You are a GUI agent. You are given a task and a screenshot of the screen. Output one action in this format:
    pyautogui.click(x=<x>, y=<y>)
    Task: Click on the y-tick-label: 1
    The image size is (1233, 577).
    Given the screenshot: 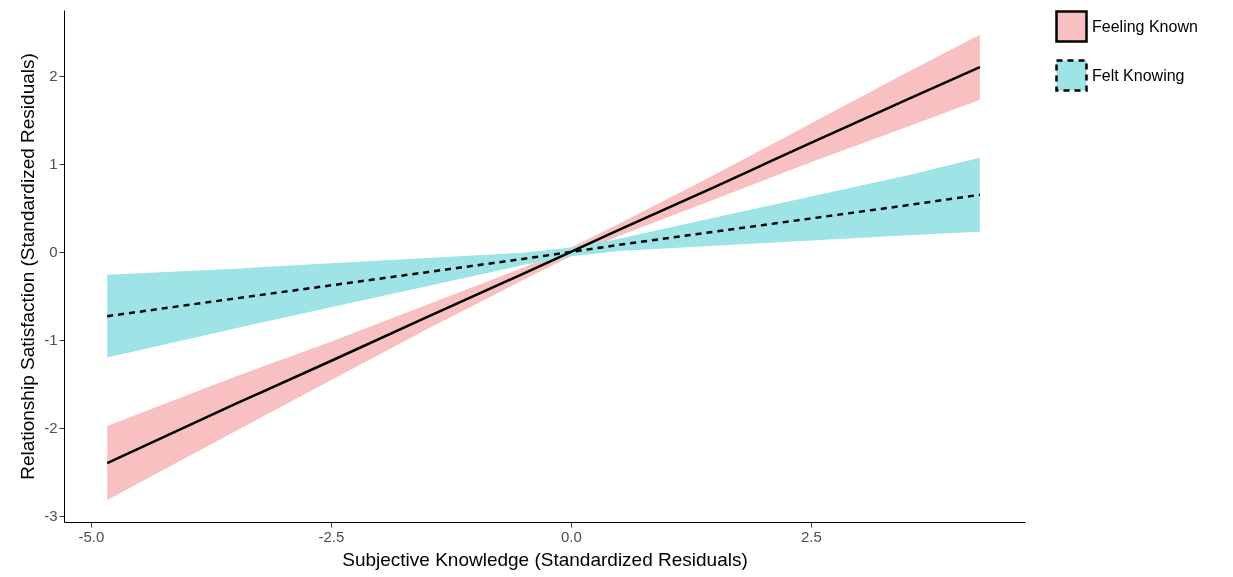 What is the action you would take?
    pyautogui.click(x=53, y=164)
    